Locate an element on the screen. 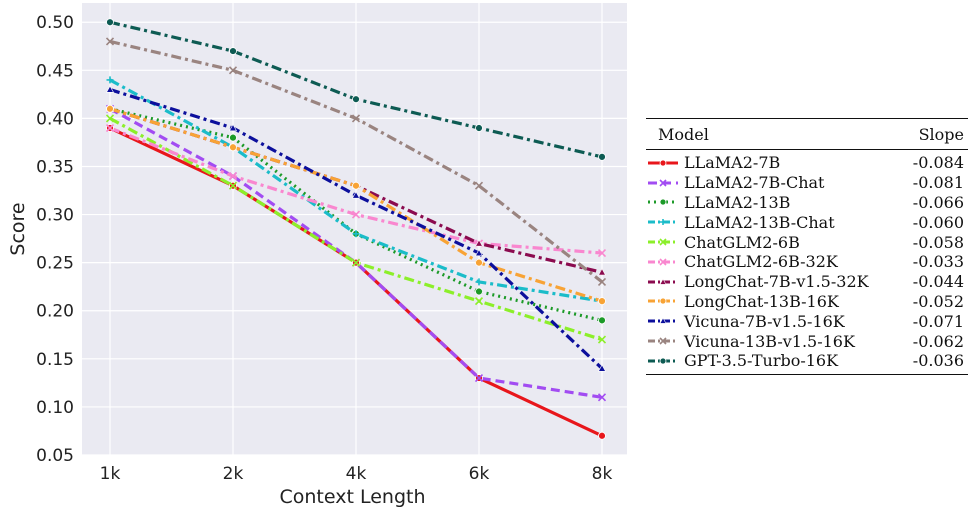  legend-slope-value: -0.060 is located at coordinates (938, 222).